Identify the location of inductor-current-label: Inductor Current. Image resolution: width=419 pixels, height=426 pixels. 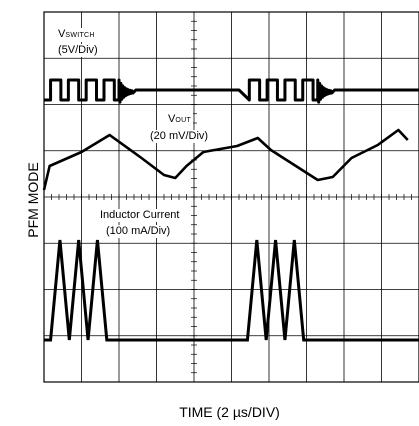
(140, 215).